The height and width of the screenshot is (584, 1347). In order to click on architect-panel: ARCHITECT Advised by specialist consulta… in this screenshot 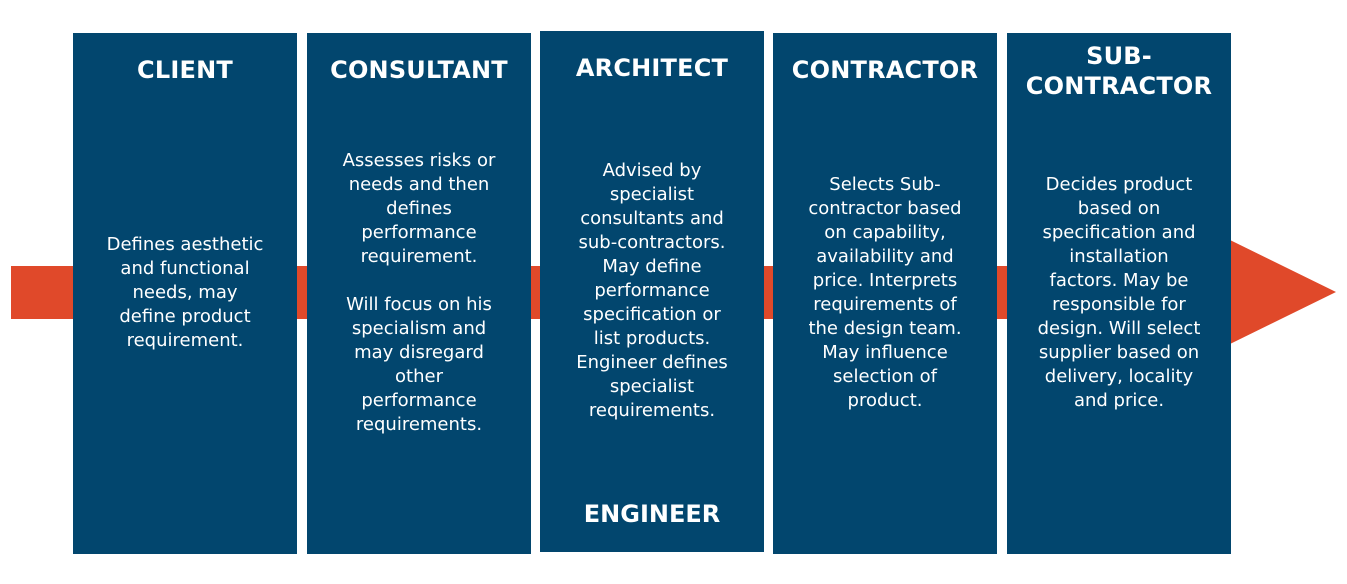, I will do `click(652, 291)`.